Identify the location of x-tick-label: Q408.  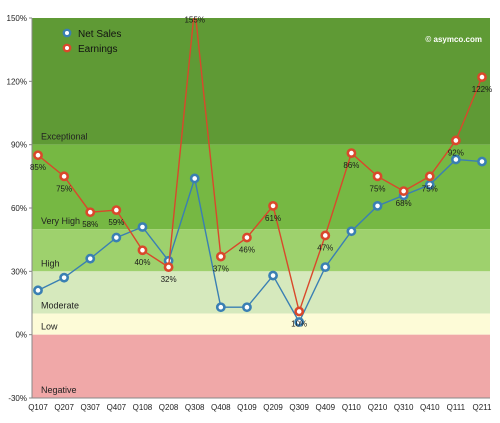
(221, 407).